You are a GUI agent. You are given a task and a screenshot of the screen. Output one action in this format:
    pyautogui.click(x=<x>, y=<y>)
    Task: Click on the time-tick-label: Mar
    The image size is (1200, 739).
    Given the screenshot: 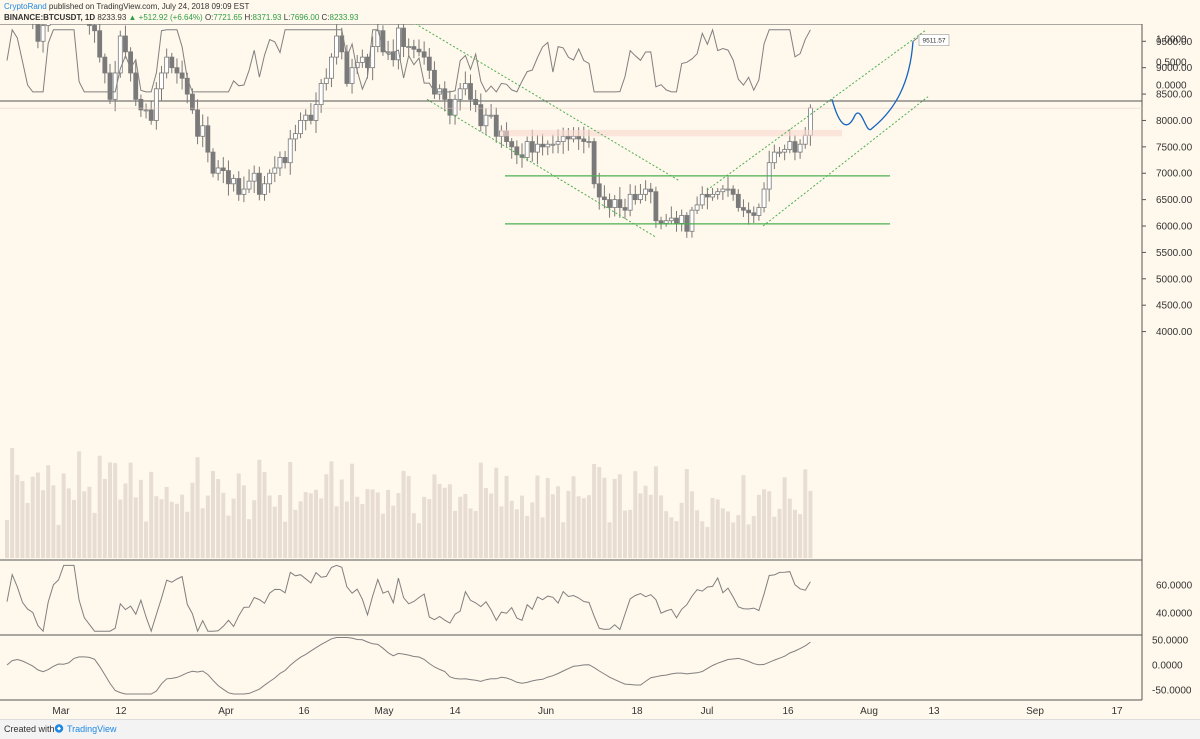 What is the action you would take?
    pyautogui.click(x=61, y=711)
    